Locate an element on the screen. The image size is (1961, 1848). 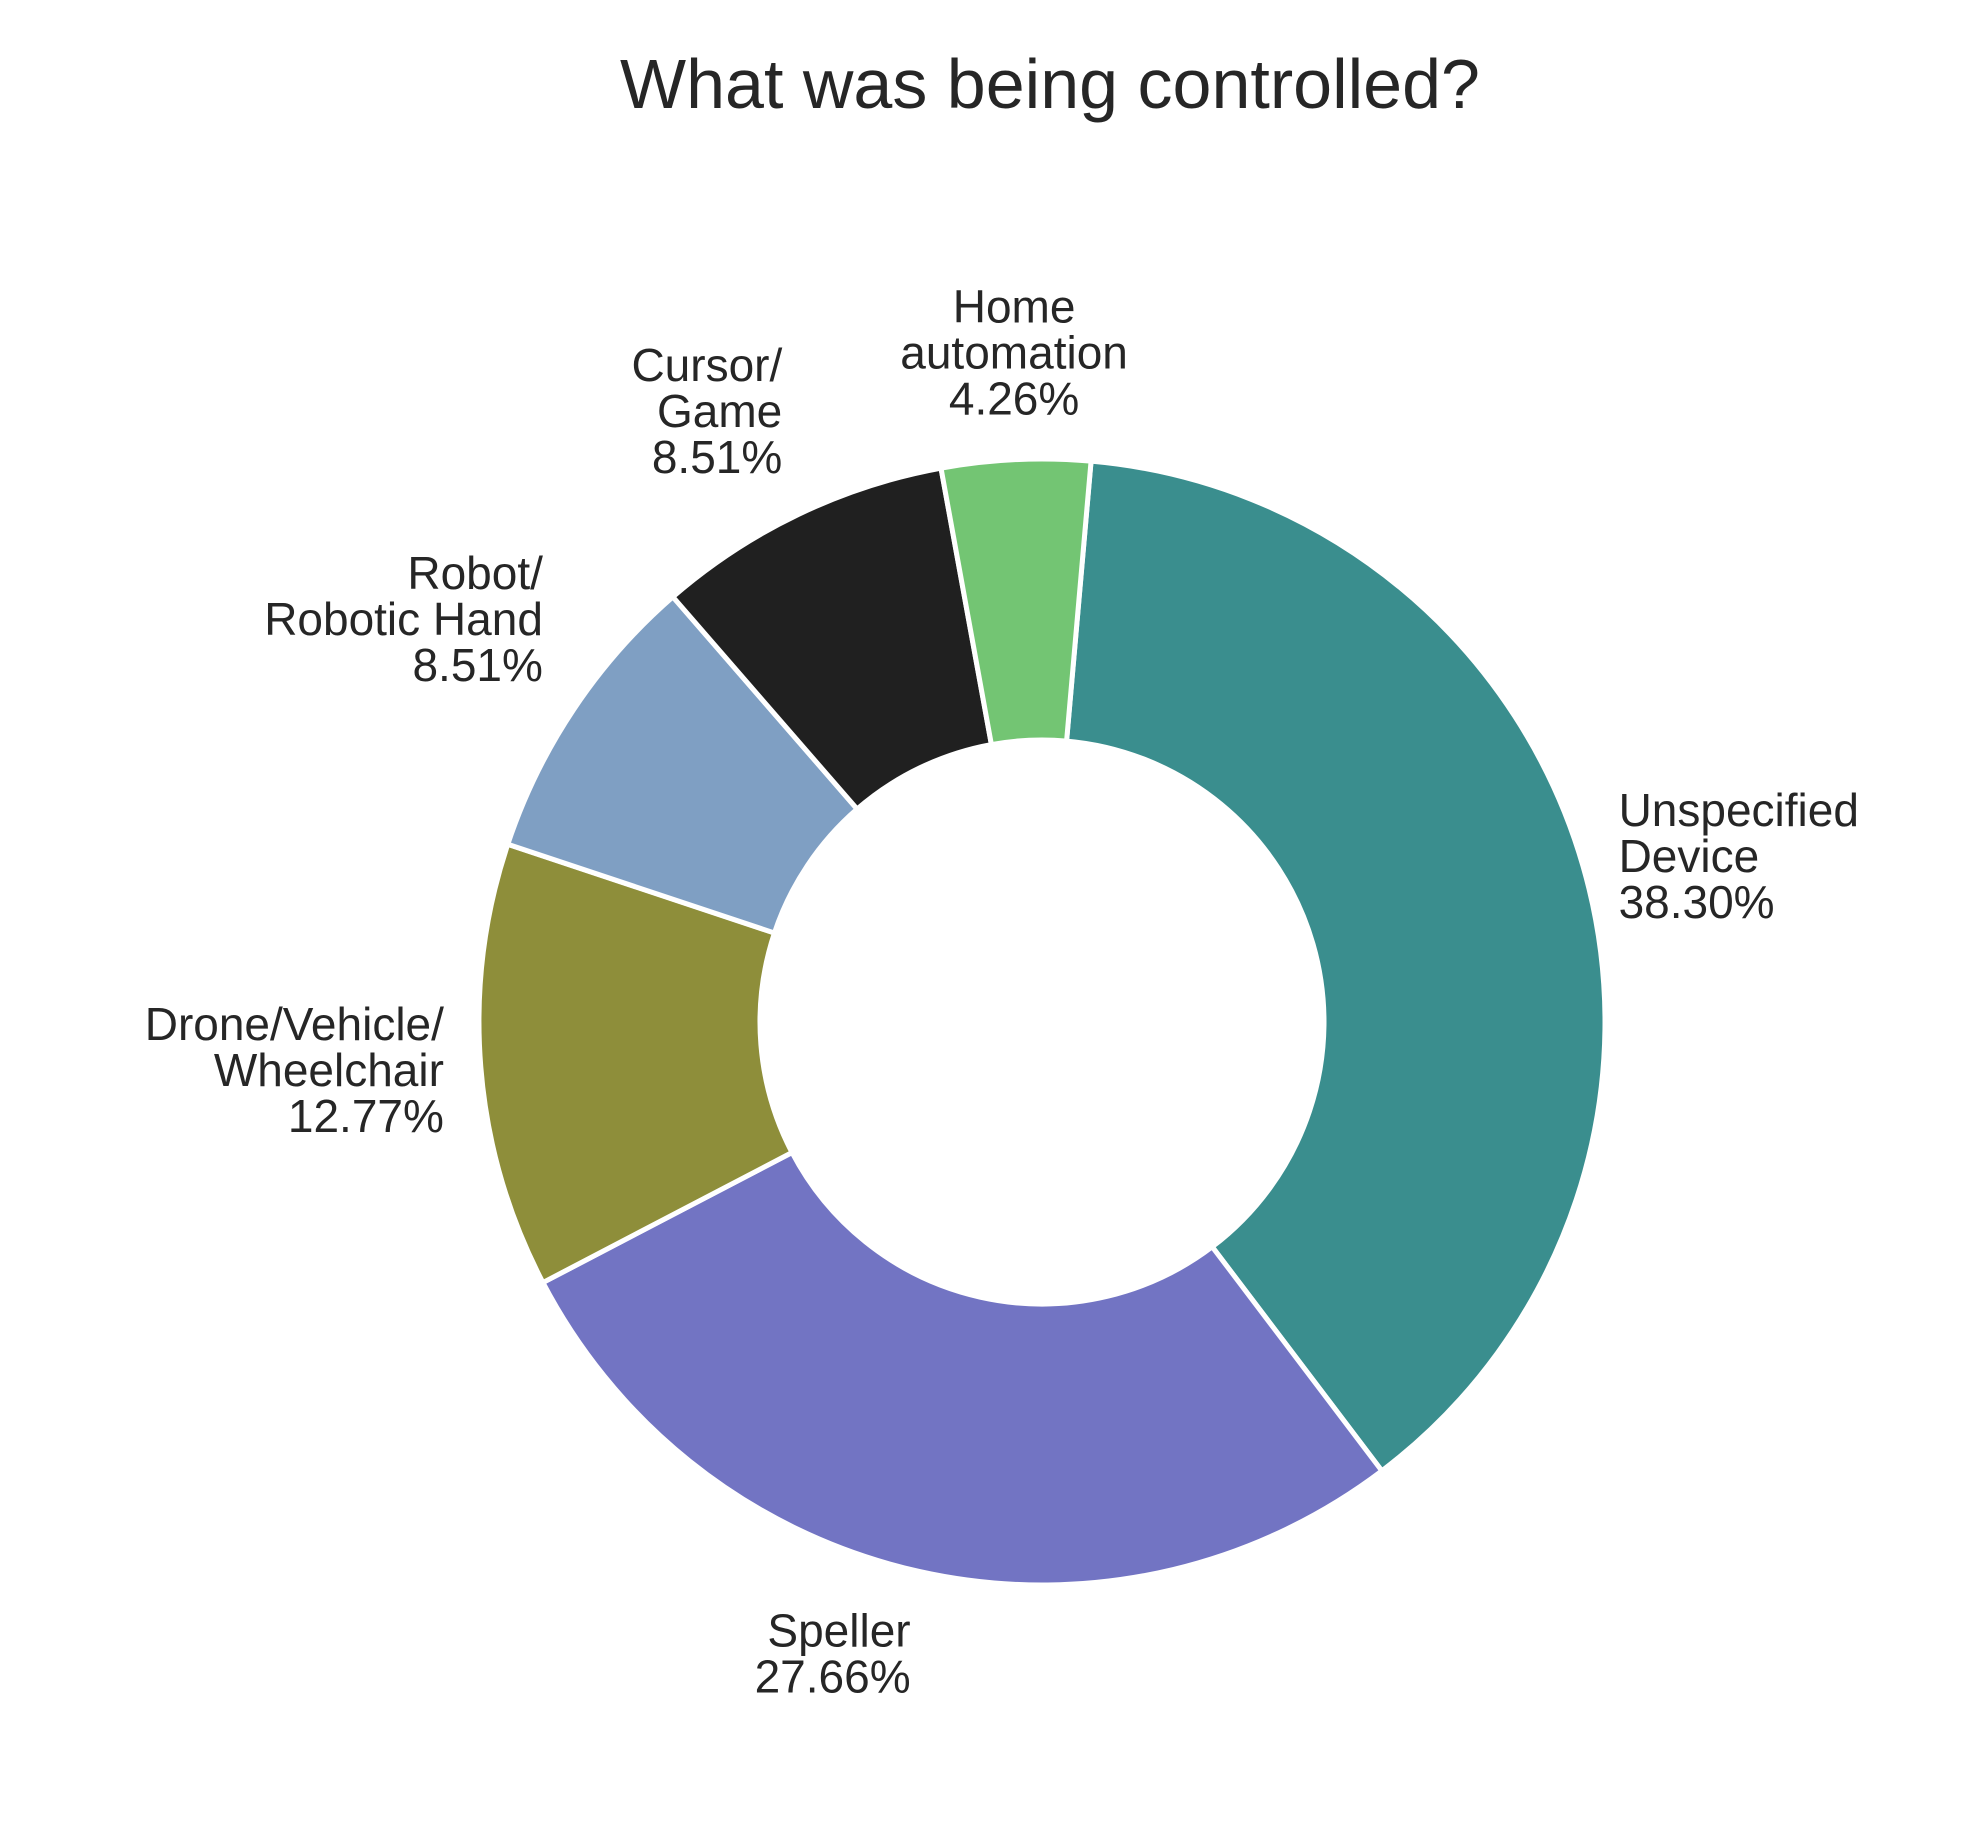
slice-label-2: Drone/Vehicle/Wheelchair 12.77% is located at coordinates (294, 1070).